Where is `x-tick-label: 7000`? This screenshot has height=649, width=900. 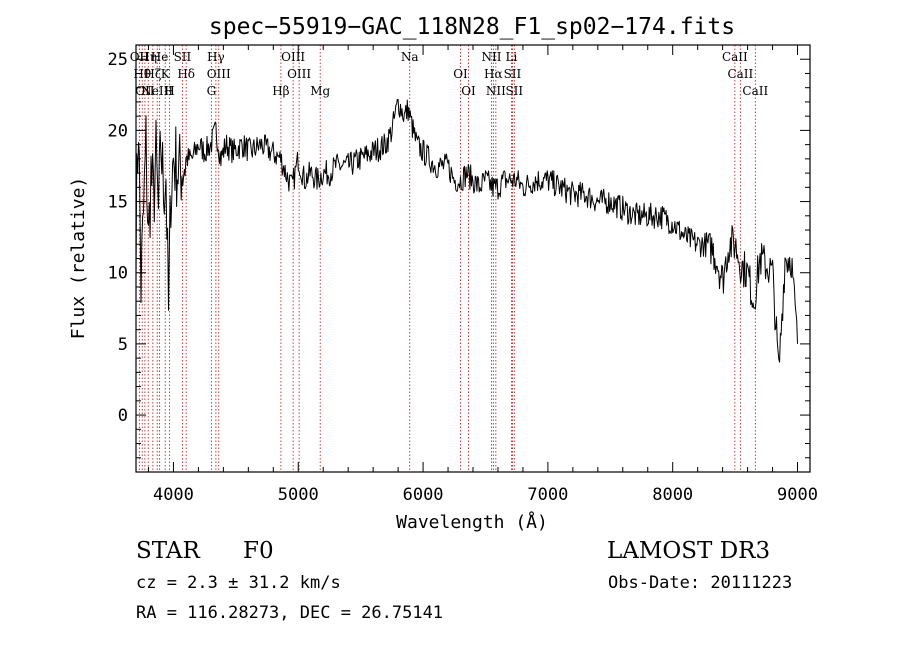 x-tick-label: 7000 is located at coordinates (547, 495).